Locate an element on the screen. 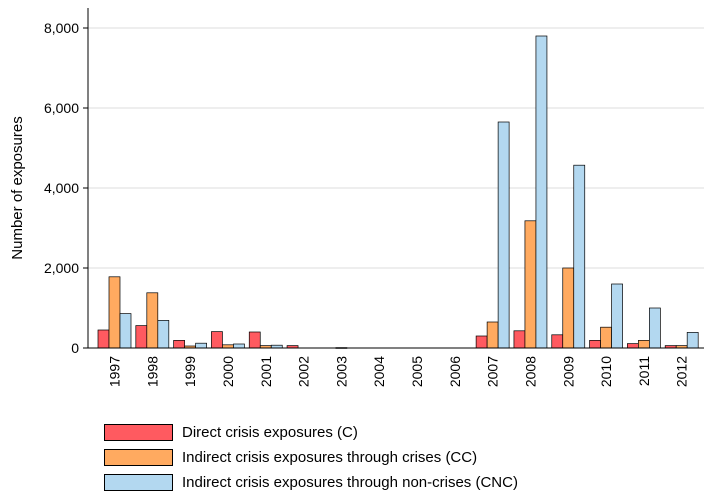 Image resolution: width=704 pixels, height=497 pixels. legend-swatch-c is located at coordinates (138, 432).